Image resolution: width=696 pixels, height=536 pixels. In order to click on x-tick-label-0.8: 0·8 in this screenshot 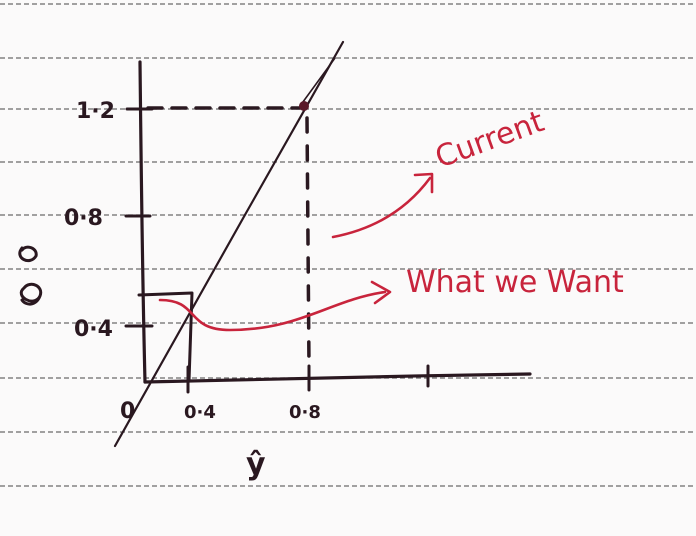, I will do `click(305, 412)`.